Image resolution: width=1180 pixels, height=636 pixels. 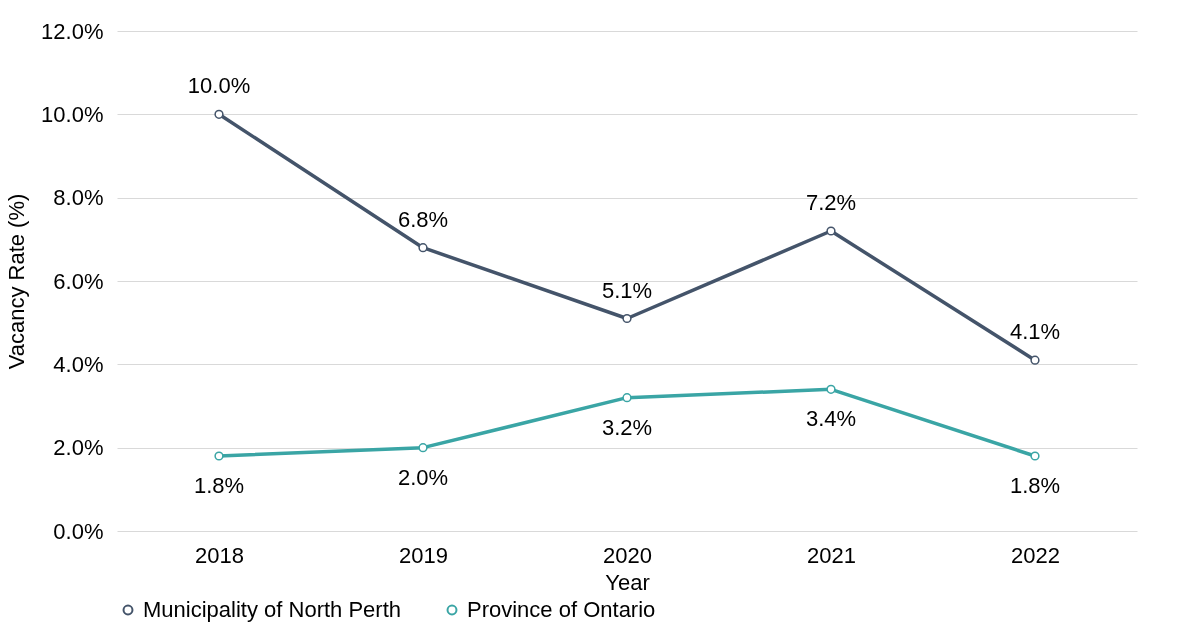 What do you see at coordinates (627, 555) in the screenshot?
I see `x-tick-label: 2020` at bounding box center [627, 555].